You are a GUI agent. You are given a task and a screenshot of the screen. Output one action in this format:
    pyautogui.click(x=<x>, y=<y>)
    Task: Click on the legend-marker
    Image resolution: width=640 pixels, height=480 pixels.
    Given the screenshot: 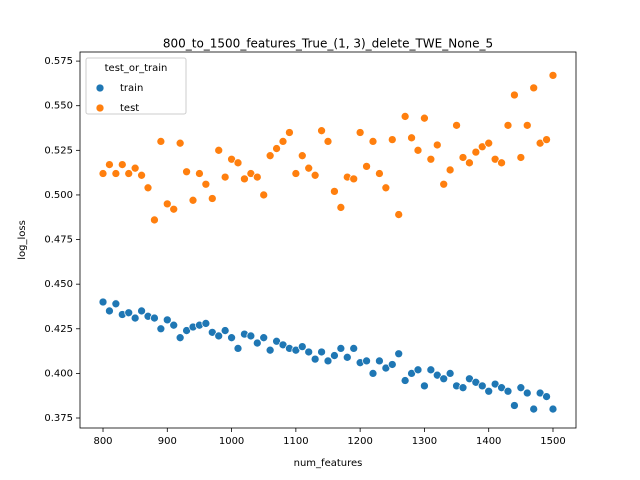 What is the action you would take?
    pyautogui.click(x=100, y=108)
    